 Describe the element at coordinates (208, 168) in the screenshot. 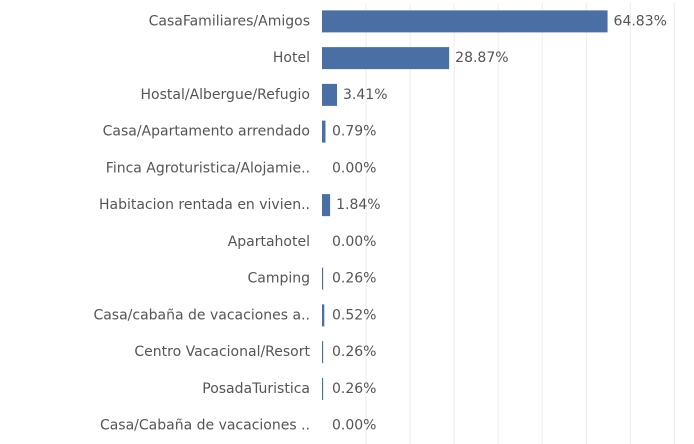

I see `category-label: Finca Agroturistica/Alojamie..` at that location.